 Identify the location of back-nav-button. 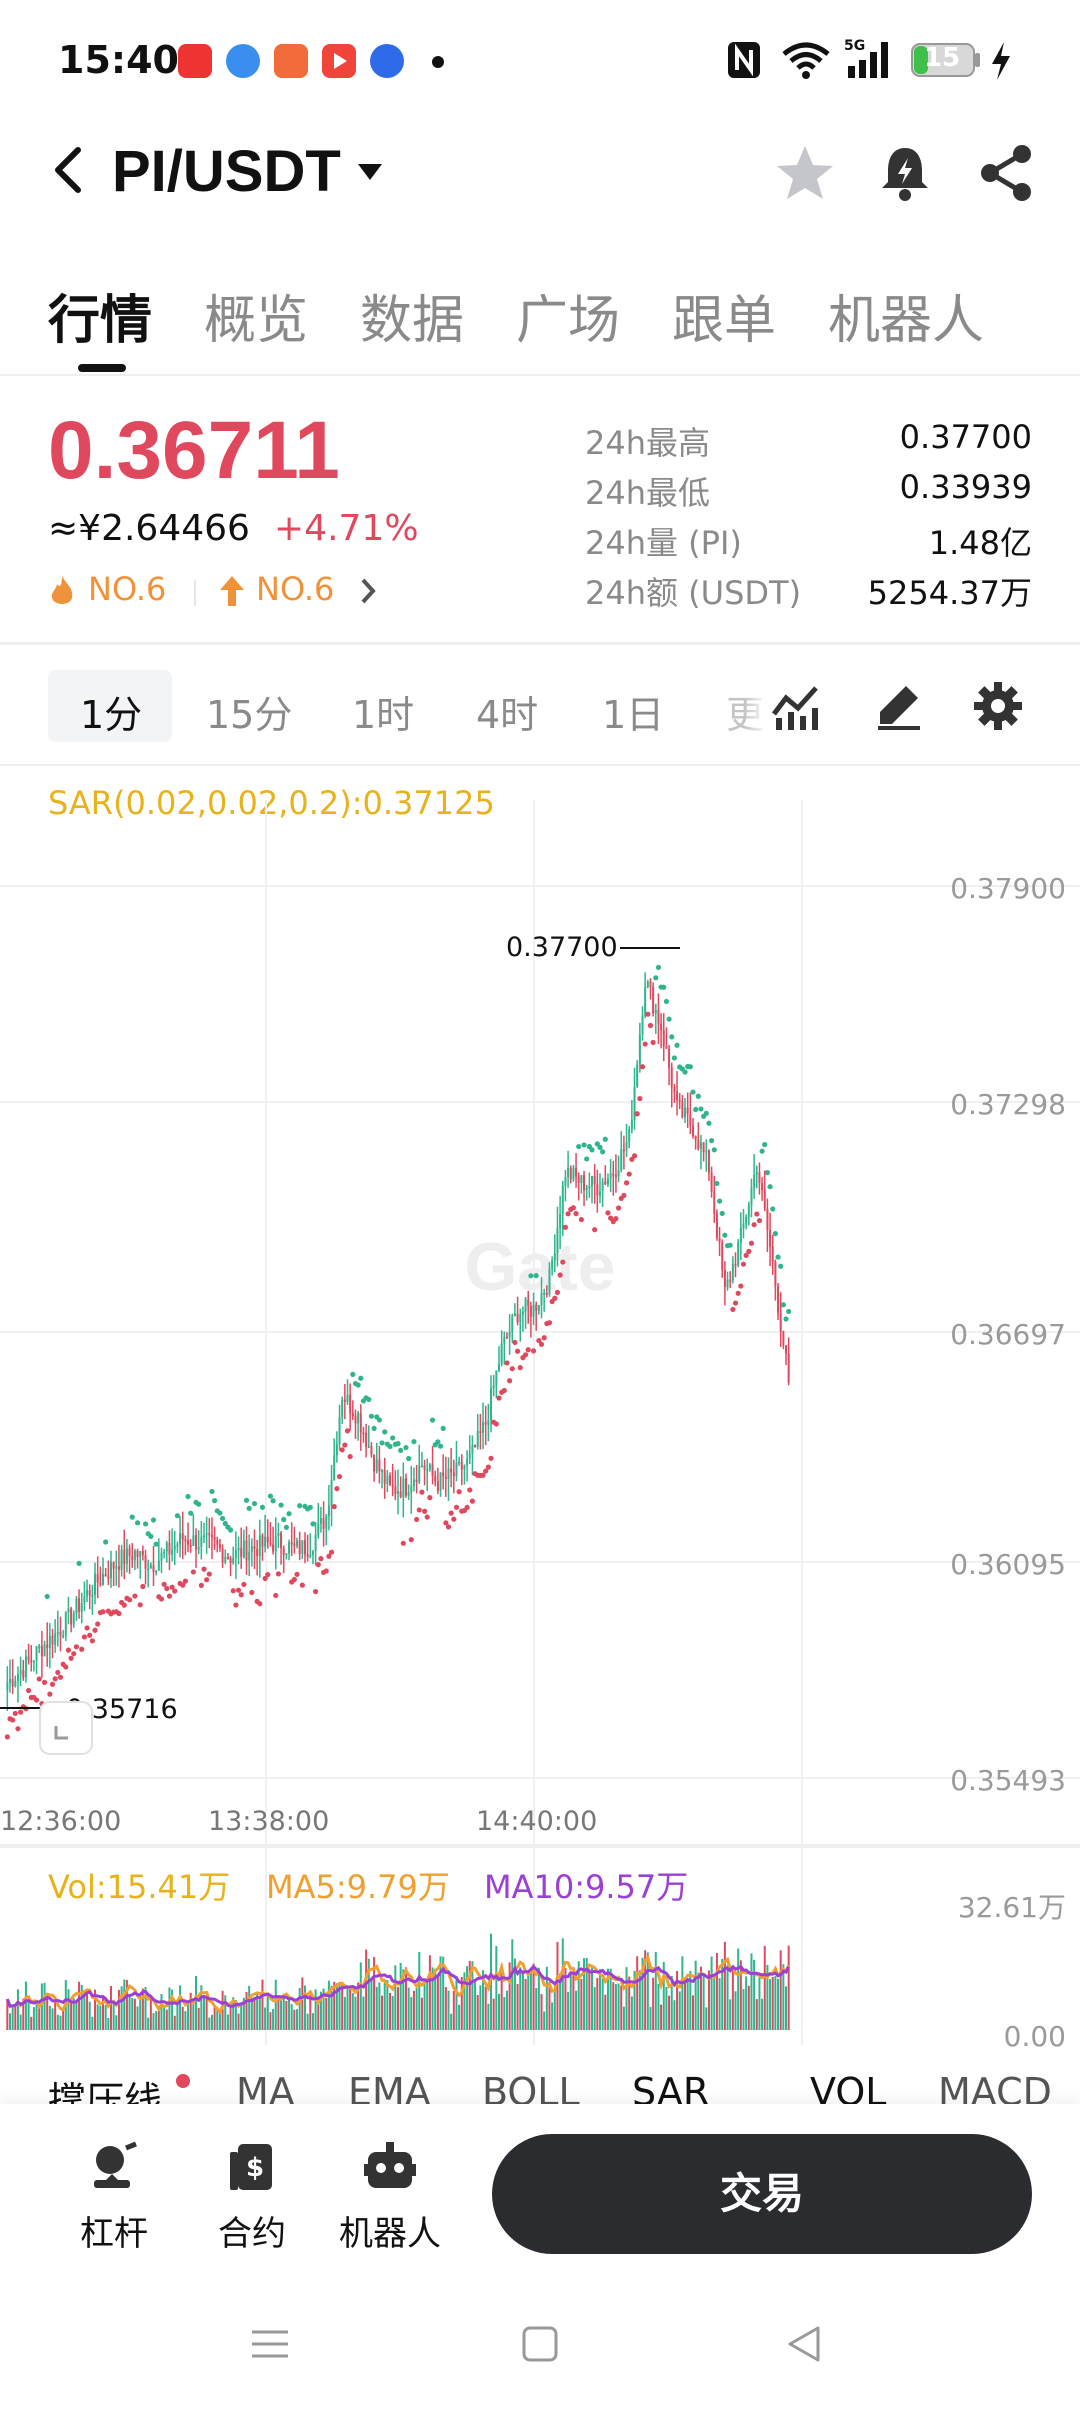
(804, 2346).